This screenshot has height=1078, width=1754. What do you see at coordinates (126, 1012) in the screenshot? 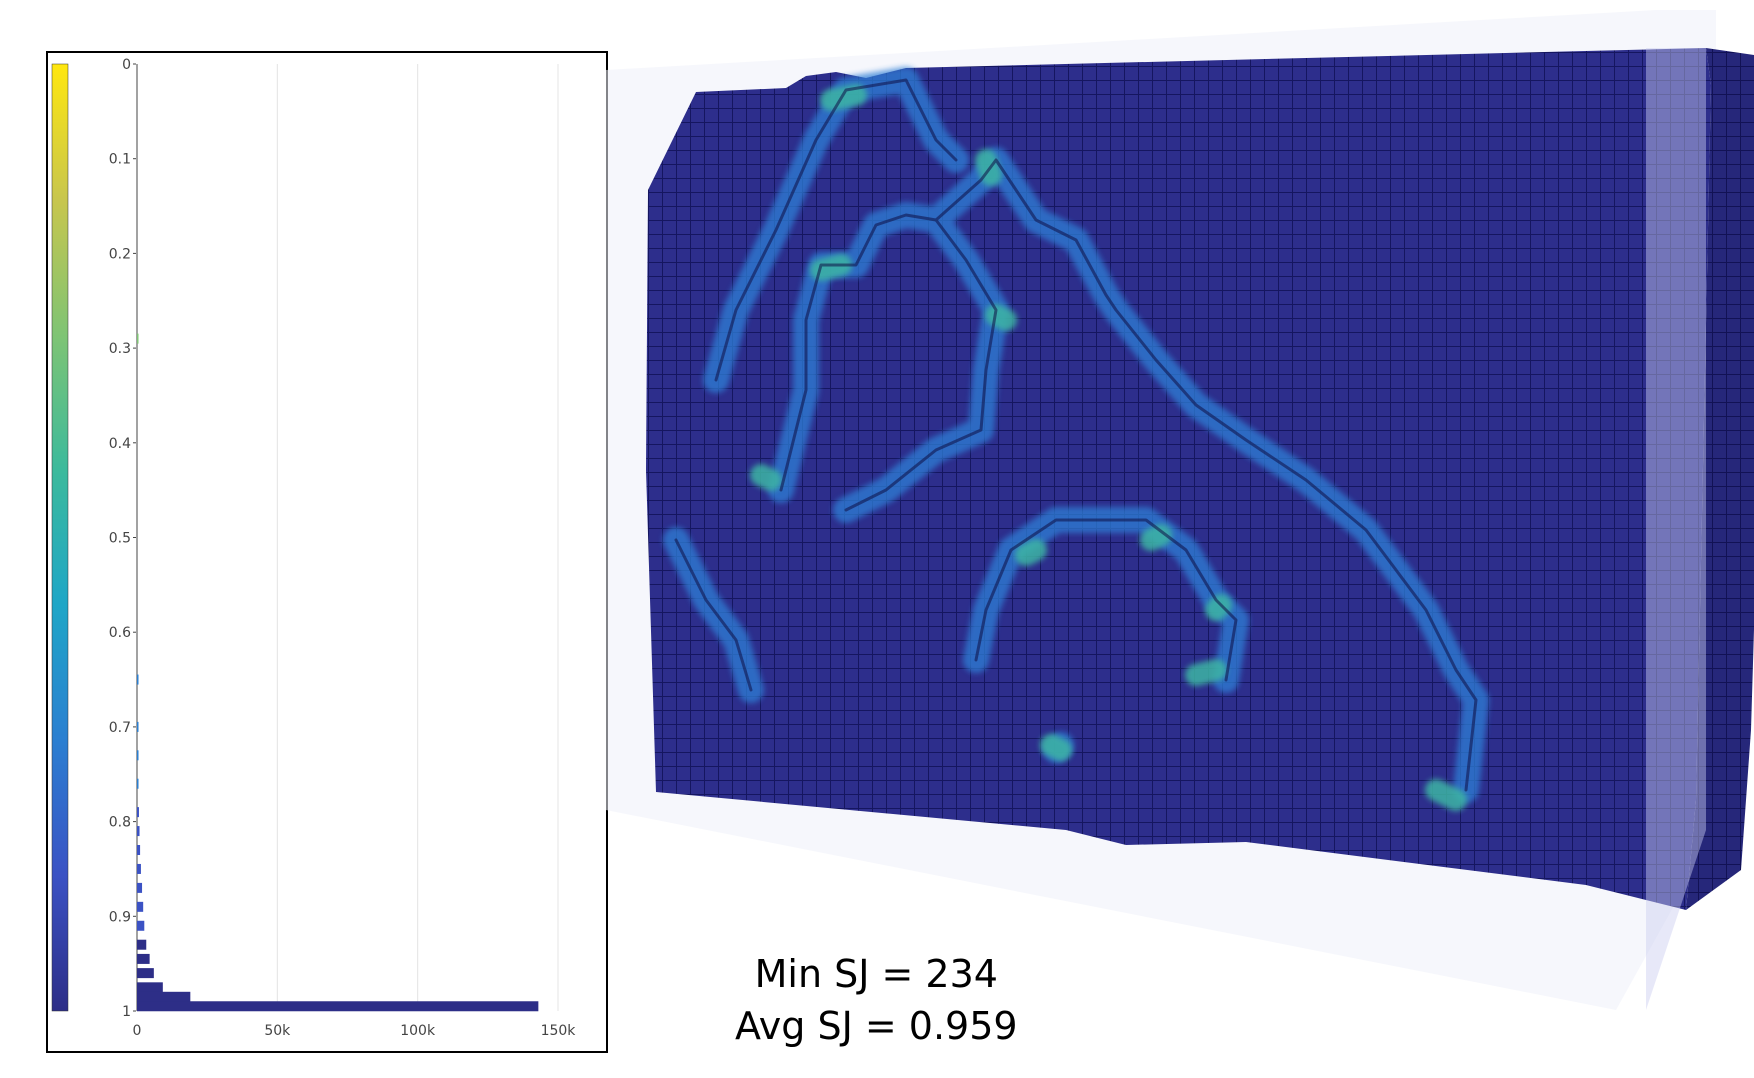
I see `y-tick-label: 1` at bounding box center [126, 1012].